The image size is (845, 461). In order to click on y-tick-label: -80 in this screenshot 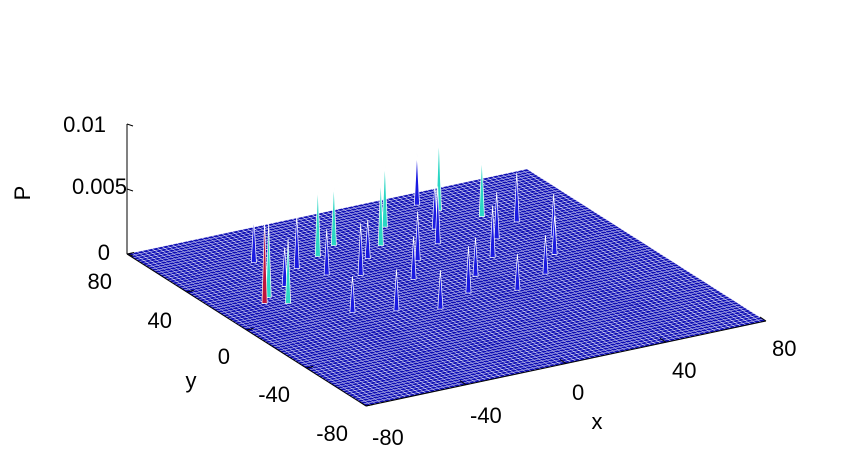, I will do `click(332, 433)`.